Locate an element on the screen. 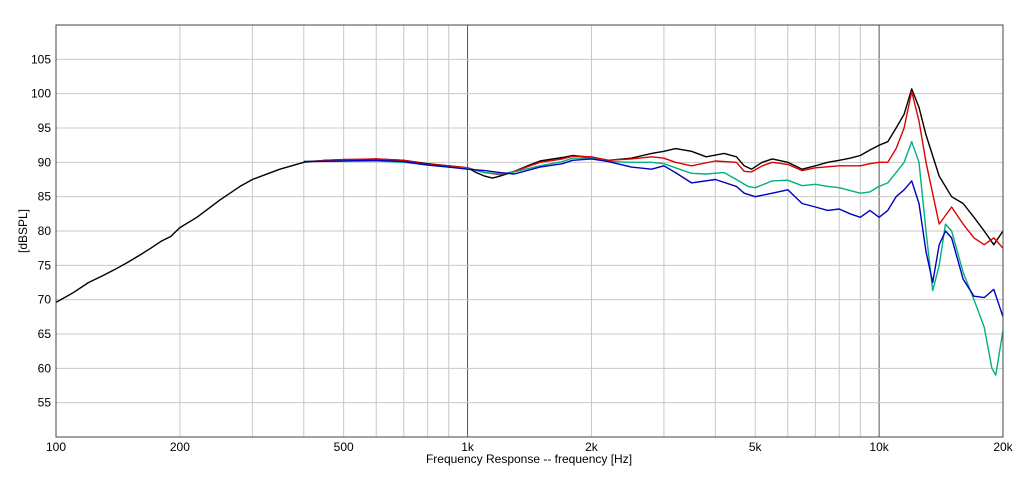 This screenshot has height=501, width=1024. x-tick-label: 100 is located at coordinates (56, 447).